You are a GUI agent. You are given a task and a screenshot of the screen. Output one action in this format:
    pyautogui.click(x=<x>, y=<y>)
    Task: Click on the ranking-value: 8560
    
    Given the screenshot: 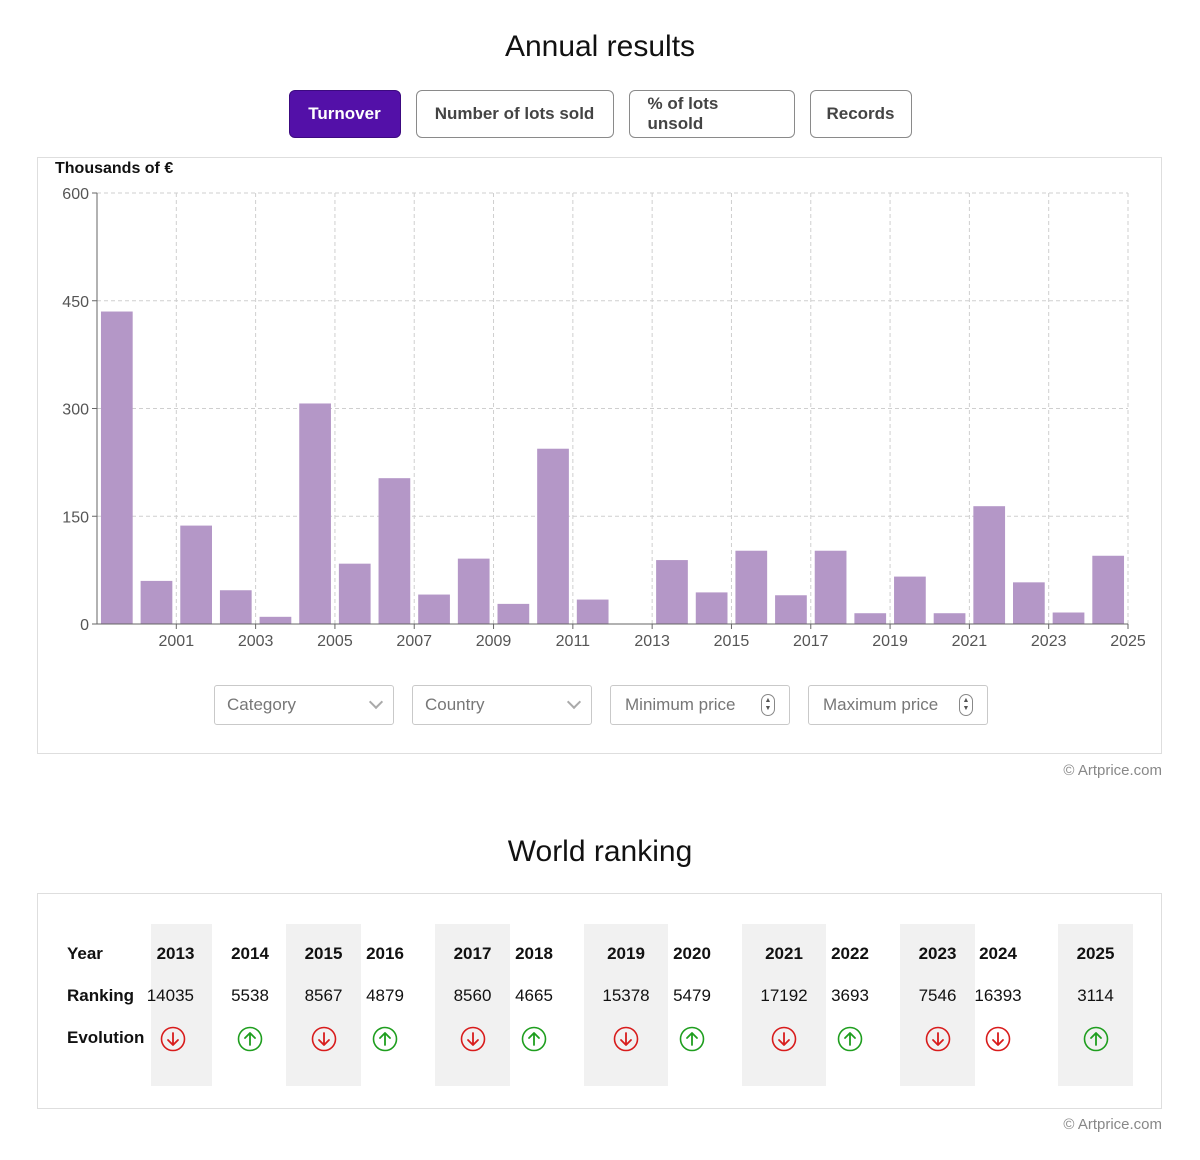 What is the action you would take?
    pyautogui.click(x=472, y=995)
    